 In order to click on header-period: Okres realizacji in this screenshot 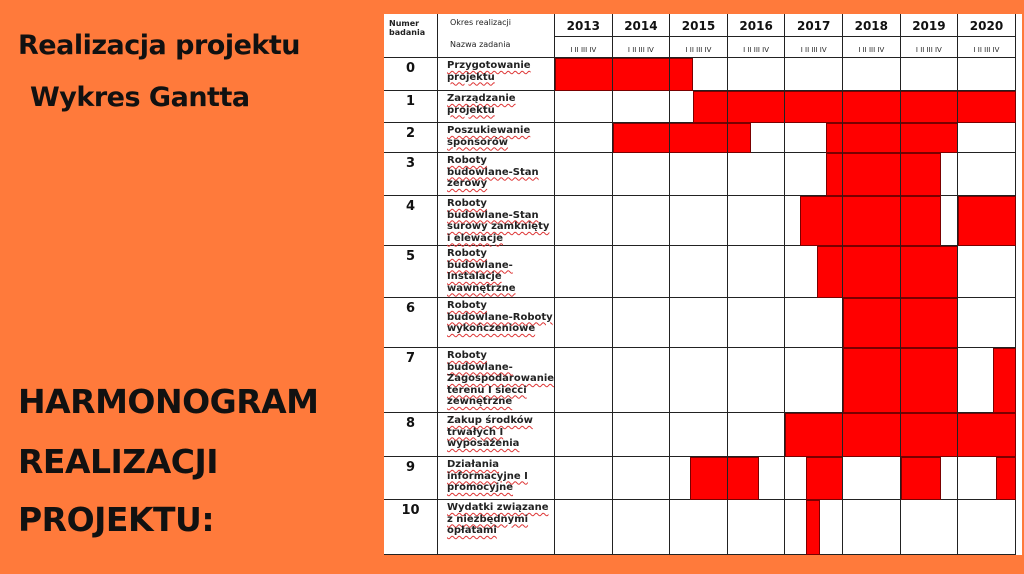, I will do `click(481, 22)`.